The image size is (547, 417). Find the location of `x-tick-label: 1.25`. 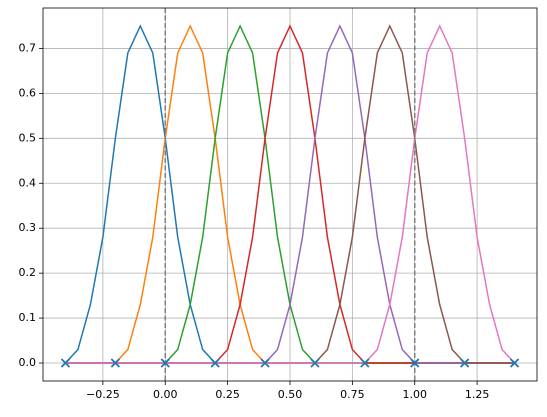

x-tick-label: 1.25 is located at coordinates (477, 394).